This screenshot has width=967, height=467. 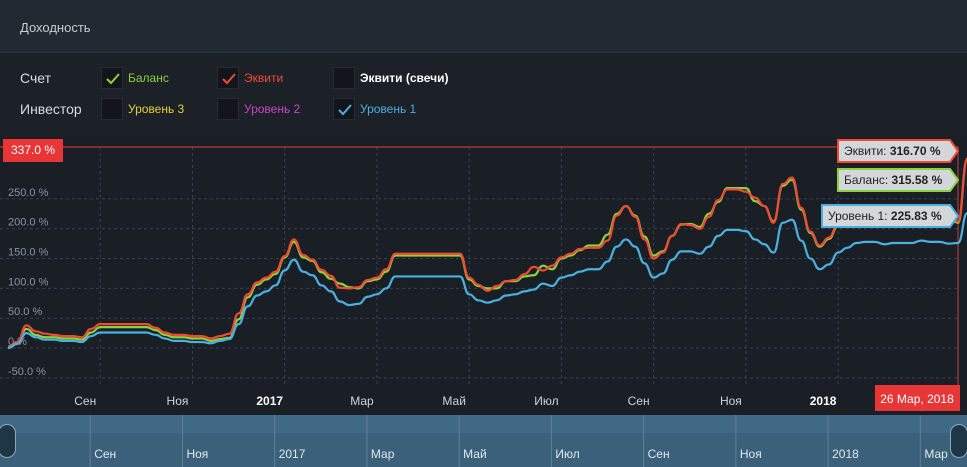 I want to click on tooltip-equity: Эквити: 316.70 %, so click(x=898, y=151).